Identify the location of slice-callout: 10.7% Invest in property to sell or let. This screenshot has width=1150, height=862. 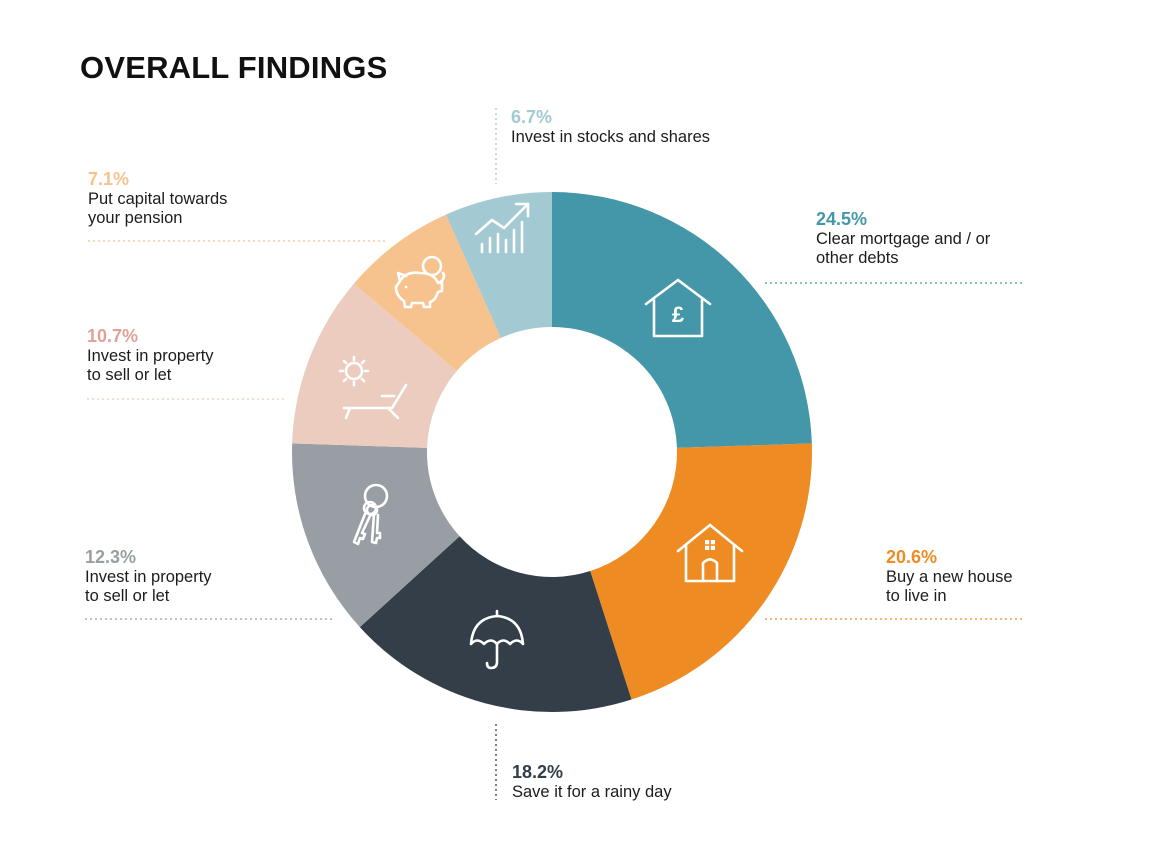
(150, 356).